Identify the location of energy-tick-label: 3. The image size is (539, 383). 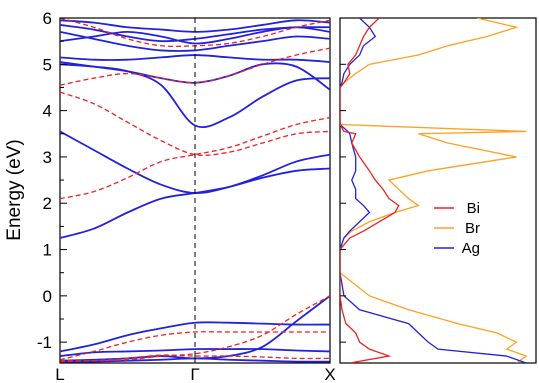
(47, 157).